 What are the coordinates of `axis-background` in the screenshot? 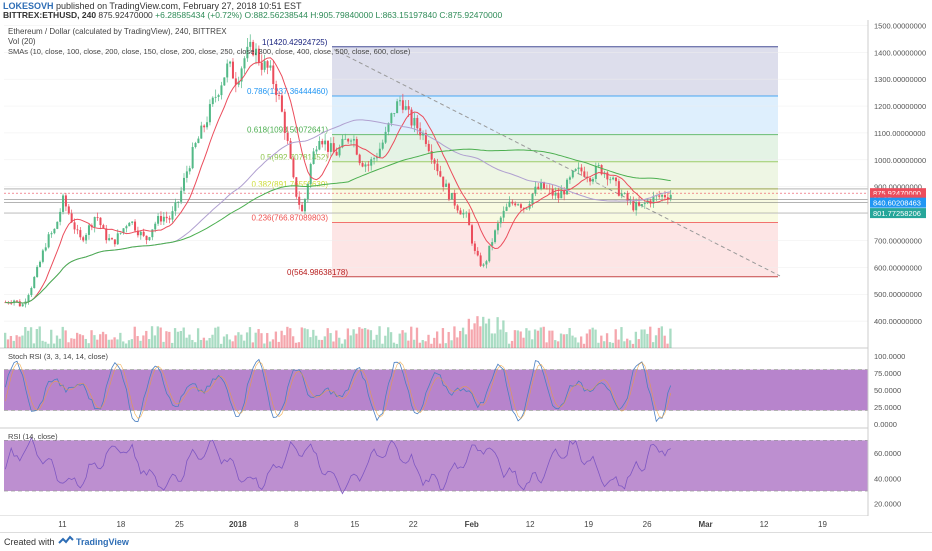 It's located at (900, 268).